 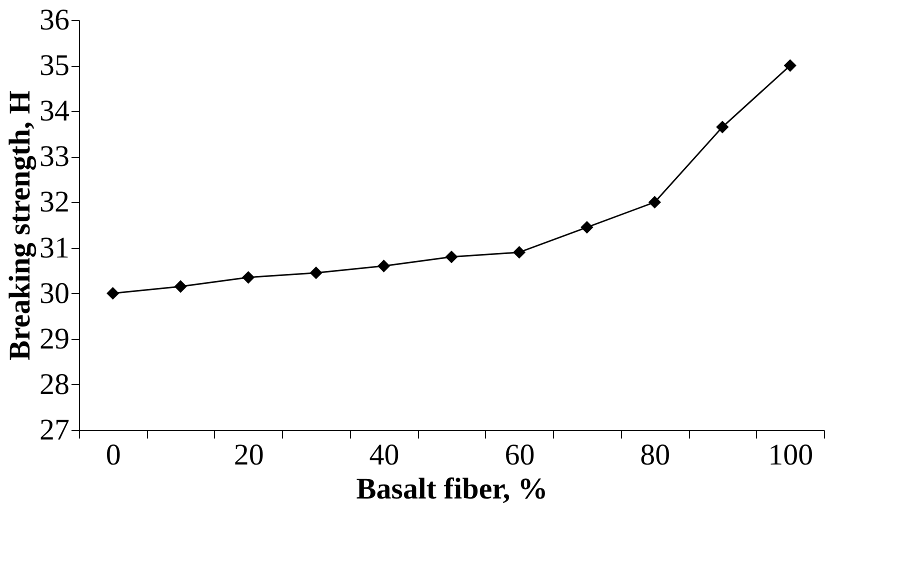 I want to click on y-tick-label: 30, so click(x=55, y=293).